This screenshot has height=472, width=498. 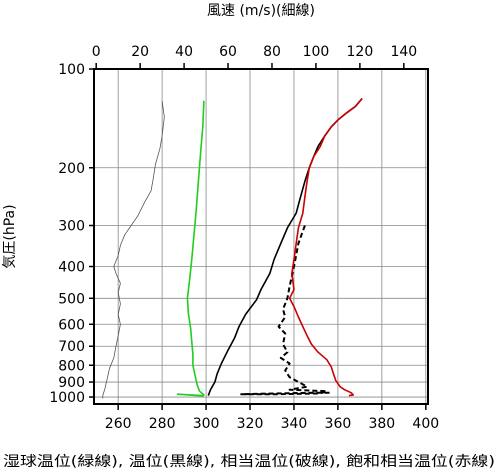 I want to click on top-tick-label: 120, so click(x=360, y=52).